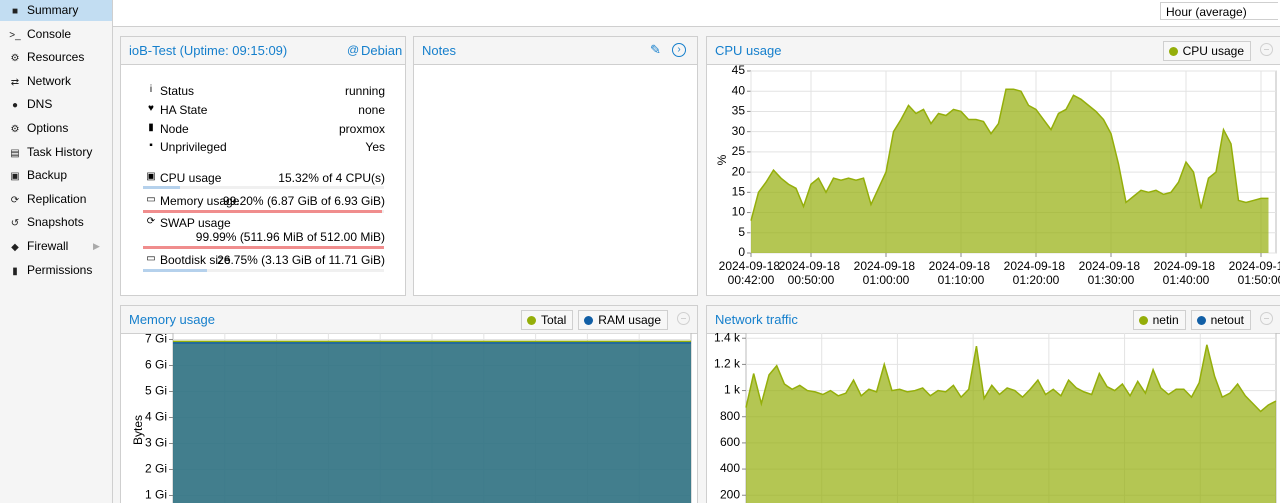 The width and height of the screenshot is (1280, 503). I want to click on legend-item: CPU usage, so click(1206, 51).